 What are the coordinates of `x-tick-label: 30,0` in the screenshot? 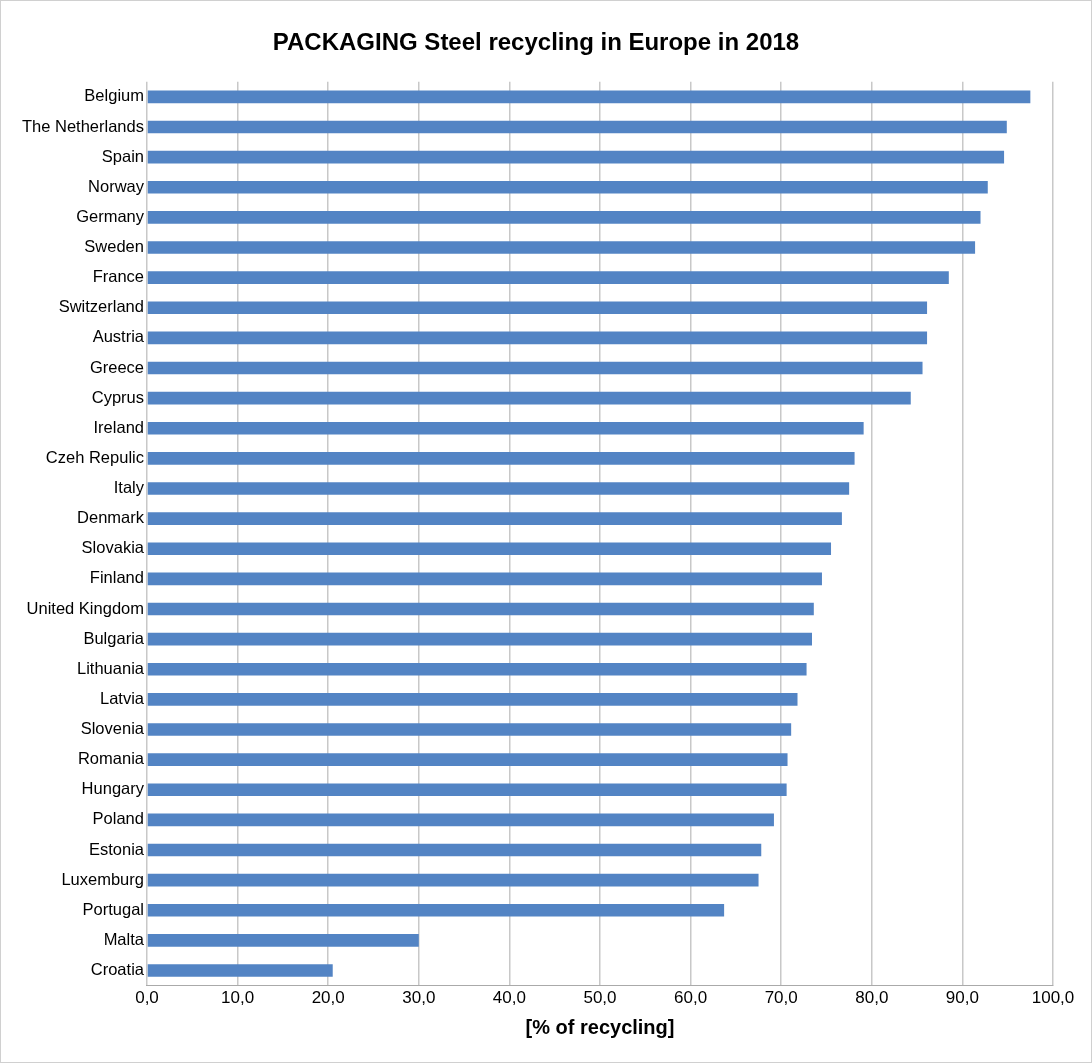 It's located at (419, 998).